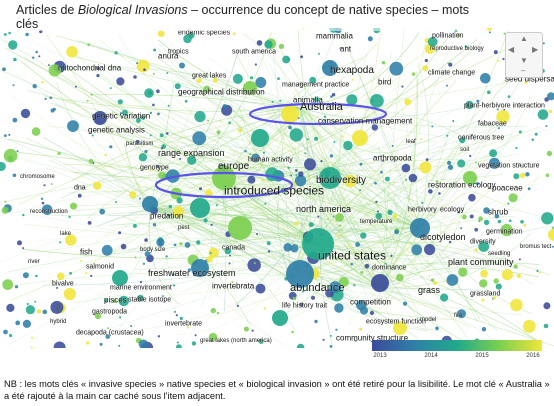 Image resolution: width=554 pixels, height=406 pixels. Describe the element at coordinates (191, 153) in the screenshot. I see `node-label: range expansion` at that location.